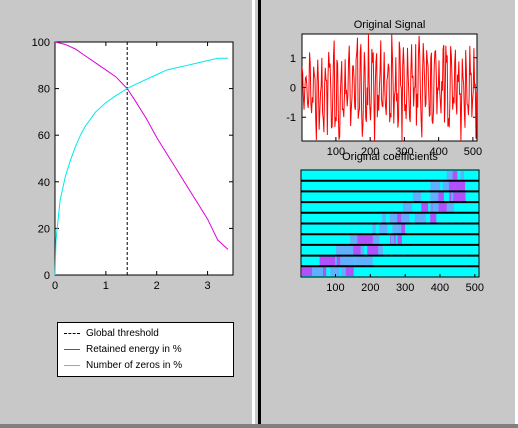  I want to click on coeff-x-tick-label: 500, so click(475, 288).